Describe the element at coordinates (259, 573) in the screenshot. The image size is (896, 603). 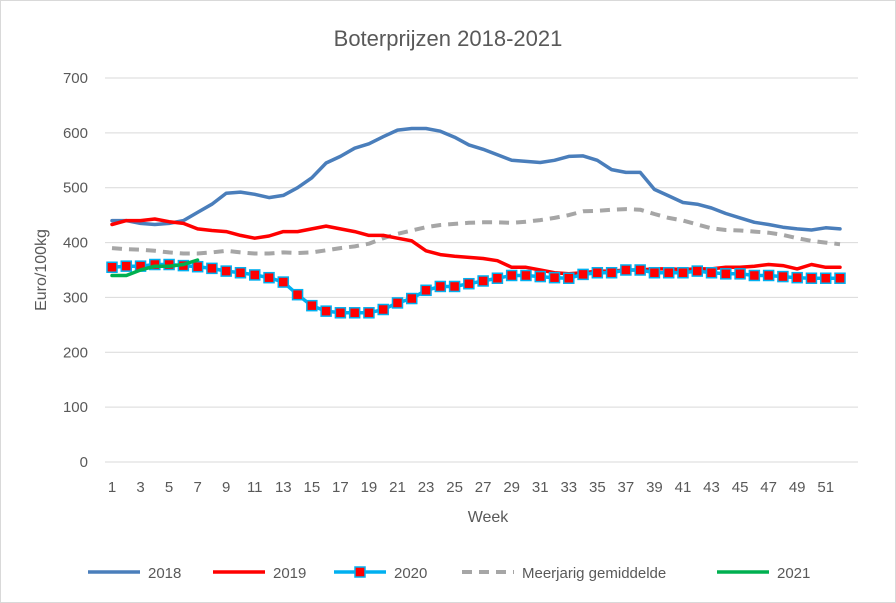
I see `legend-item: 2019` at that location.